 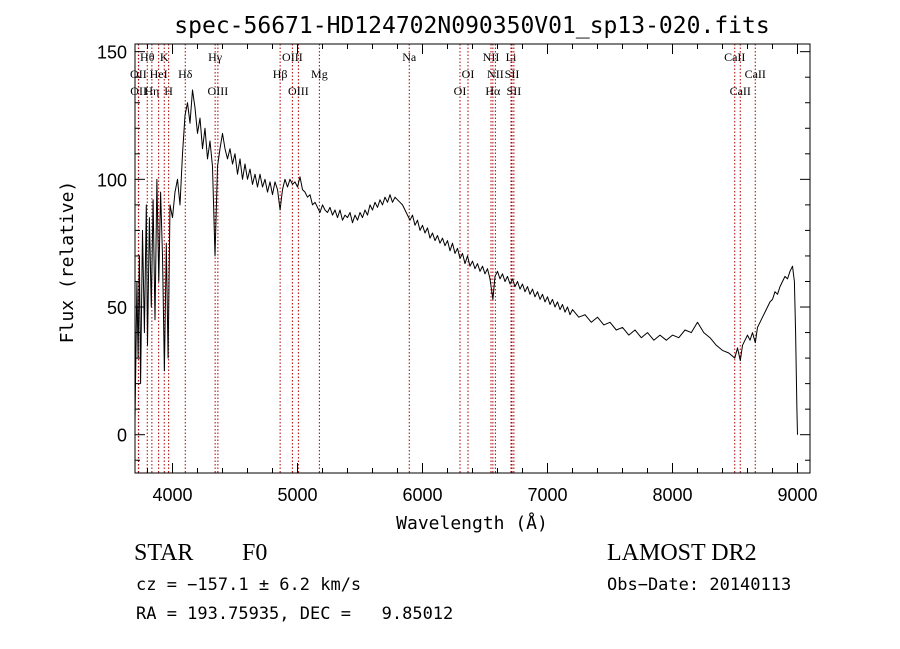 What do you see at coordinates (172, 495) in the screenshot?
I see `x-tick-label: 4000` at bounding box center [172, 495].